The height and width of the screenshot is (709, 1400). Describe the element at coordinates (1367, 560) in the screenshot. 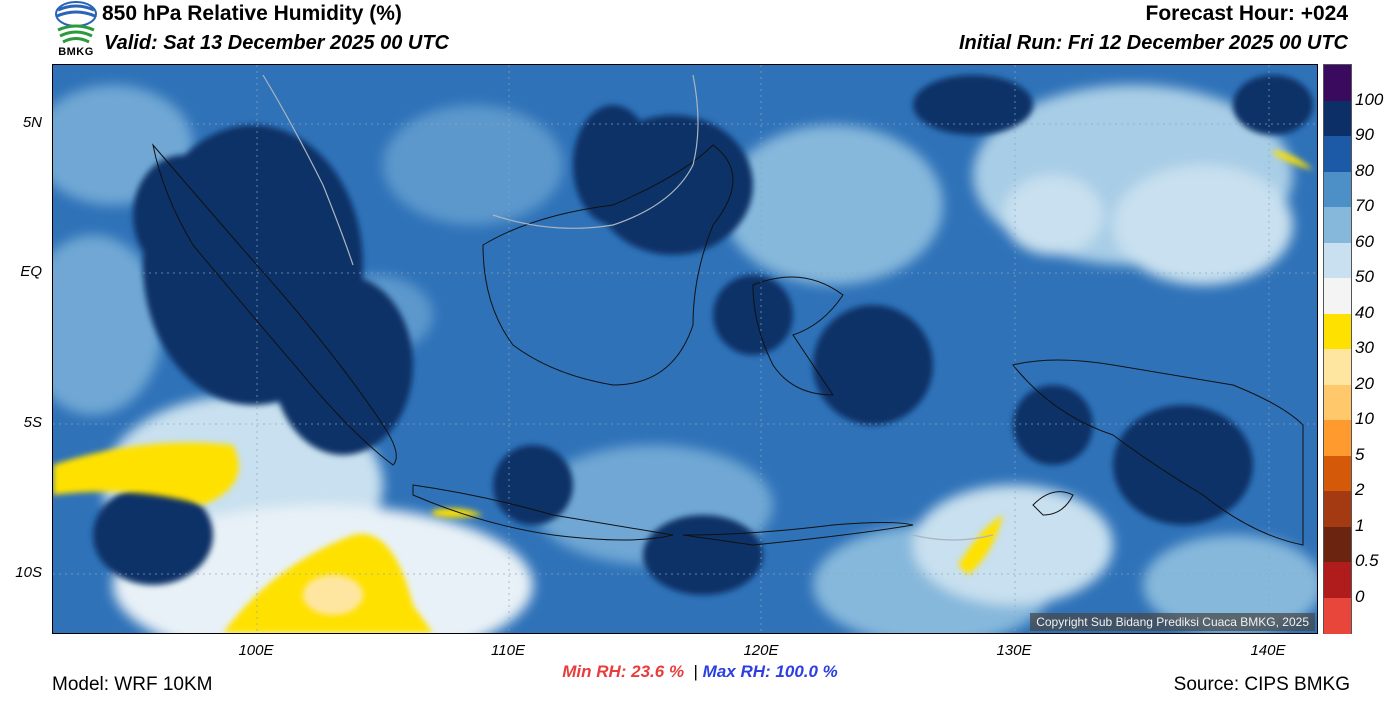

I see `colorbar-label: 0.5` at that location.